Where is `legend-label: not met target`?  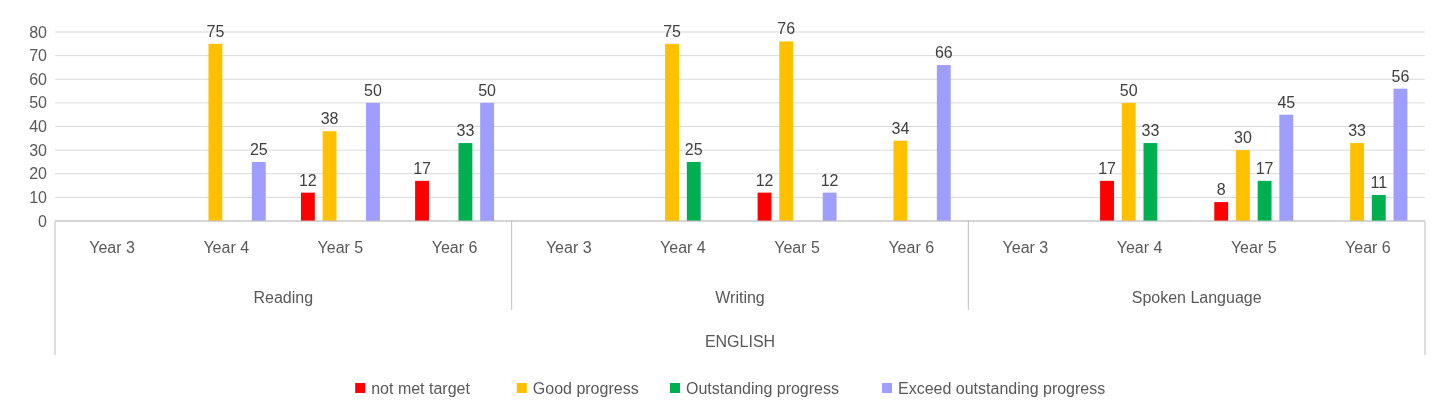 legend-label: not met target is located at coordinates (421, 388).